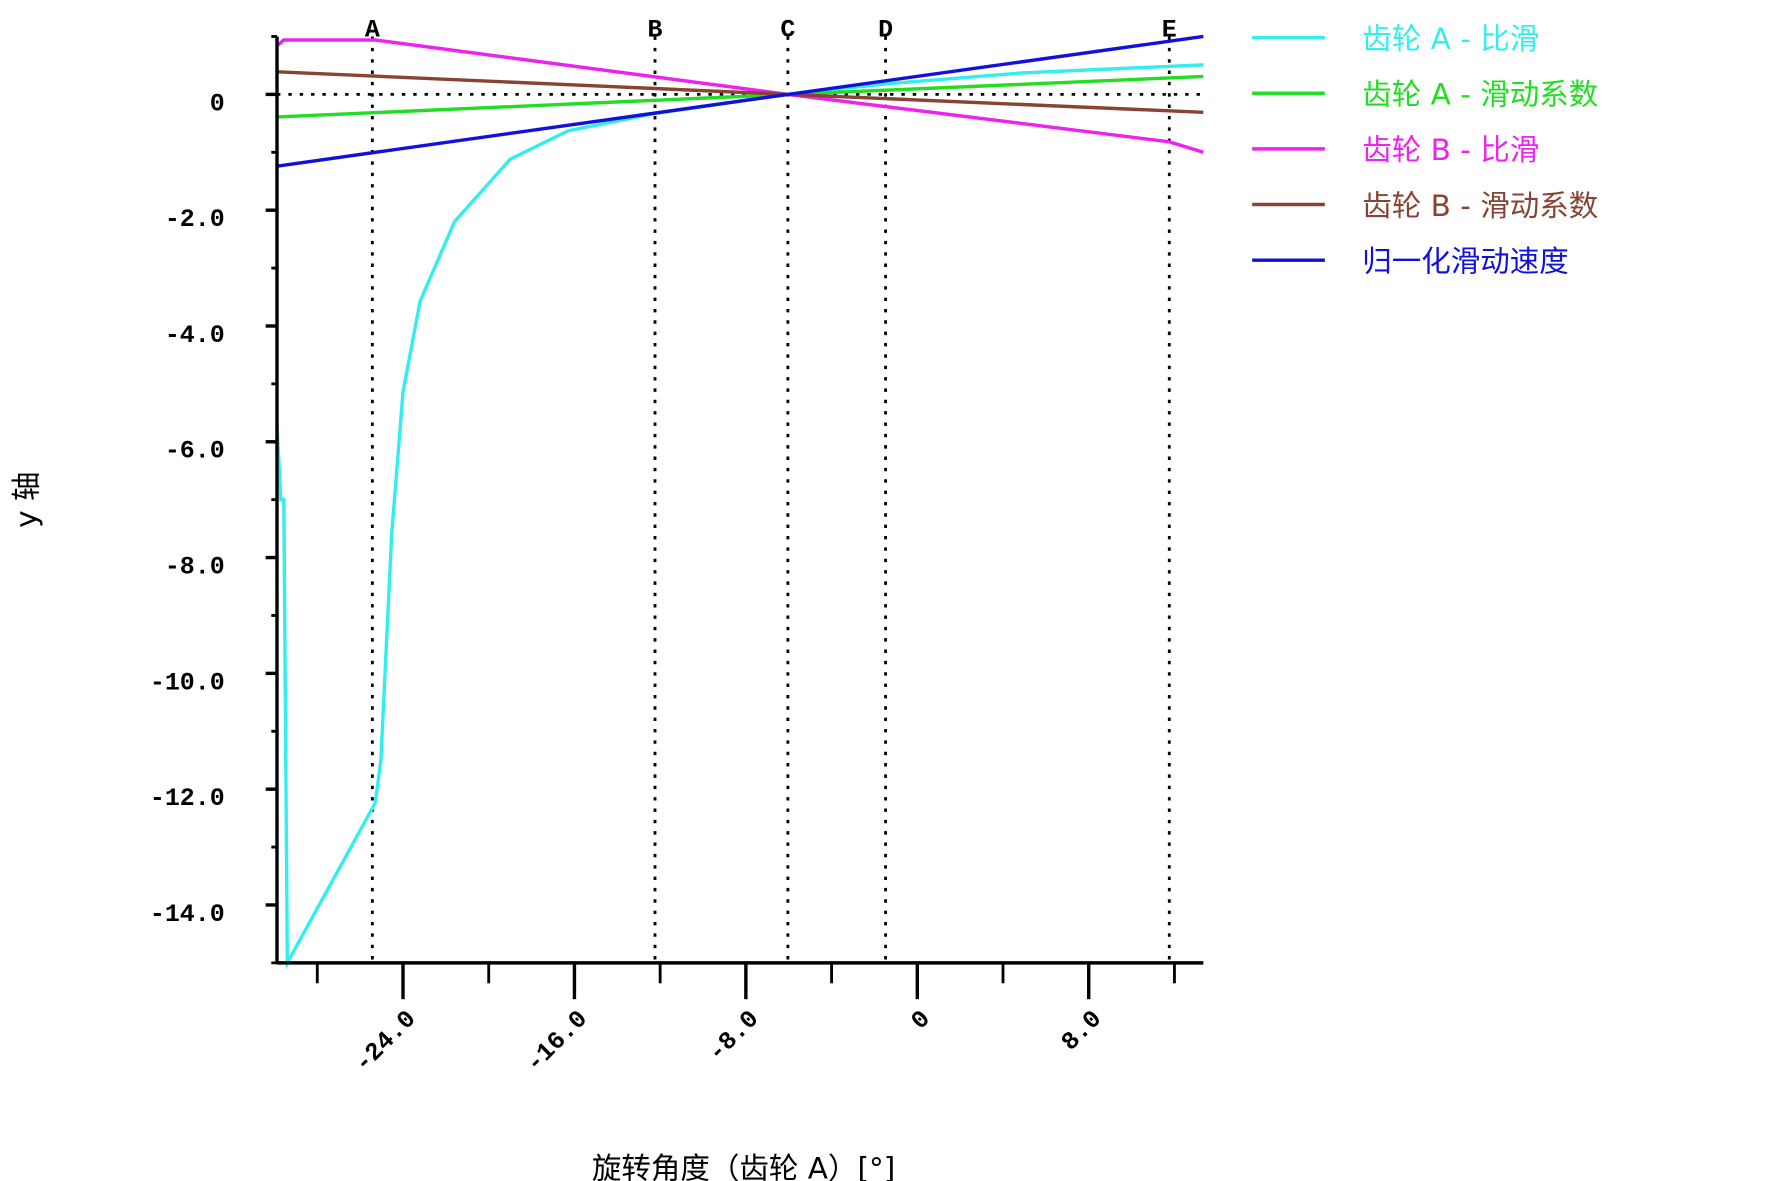 Image resolution: width=1771 pixels, height=1181 pixels. Describe the element at coordinates (1465, 261) in the screenshot. I see `legend-label: 归一化滑动速度` at that location.